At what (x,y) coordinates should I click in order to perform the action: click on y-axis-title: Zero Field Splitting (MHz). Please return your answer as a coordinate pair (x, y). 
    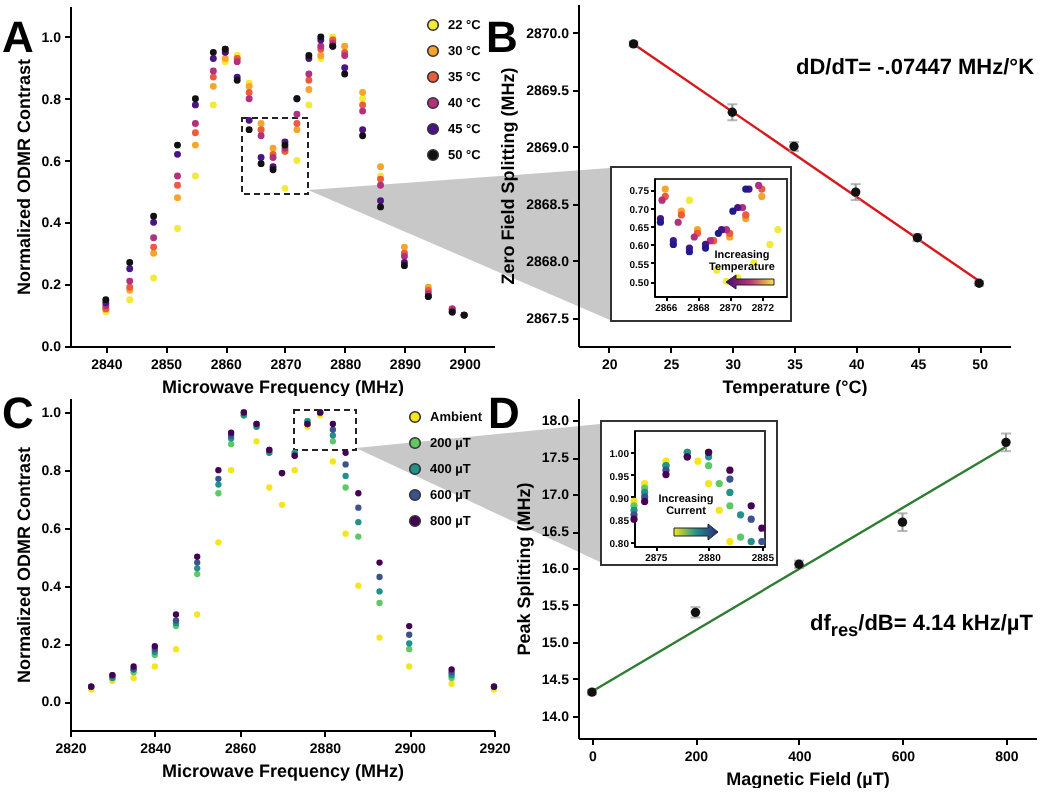
    Looking at the image, I should click on (508, 176).